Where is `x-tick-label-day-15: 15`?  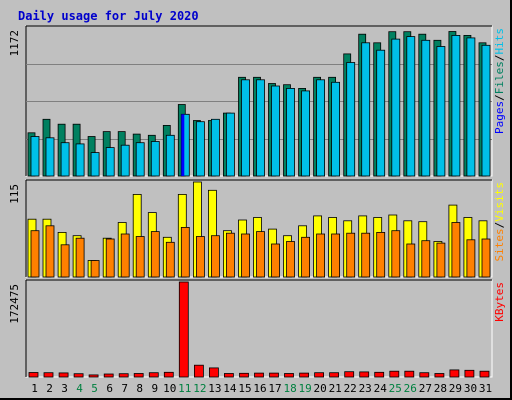
x-tick-label-day-15: 15 is located at coordinates (244, 388).